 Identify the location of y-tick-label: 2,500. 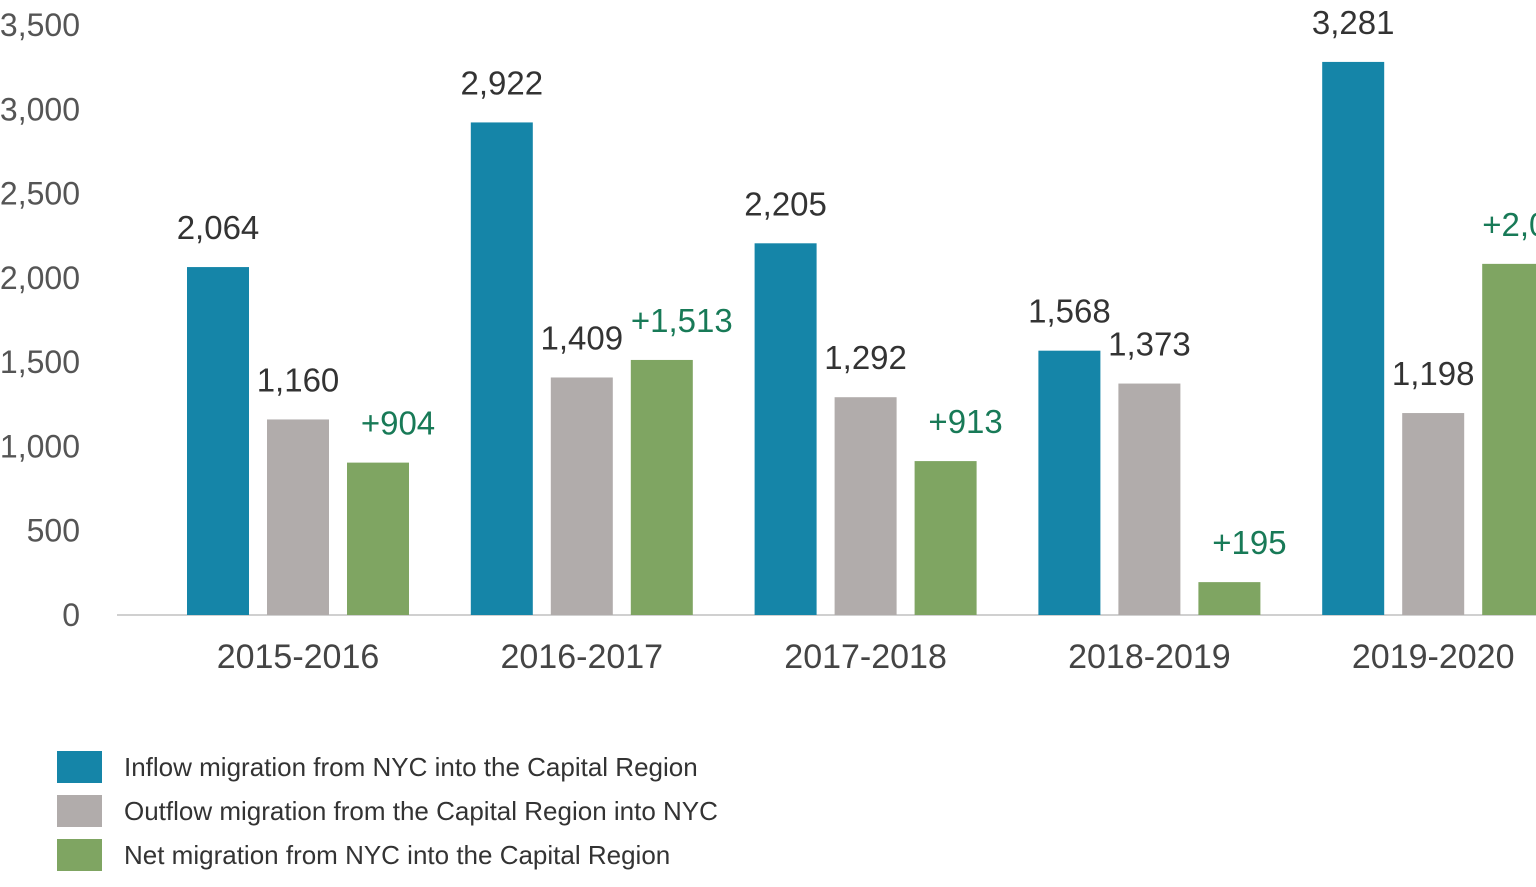
(40, 194).